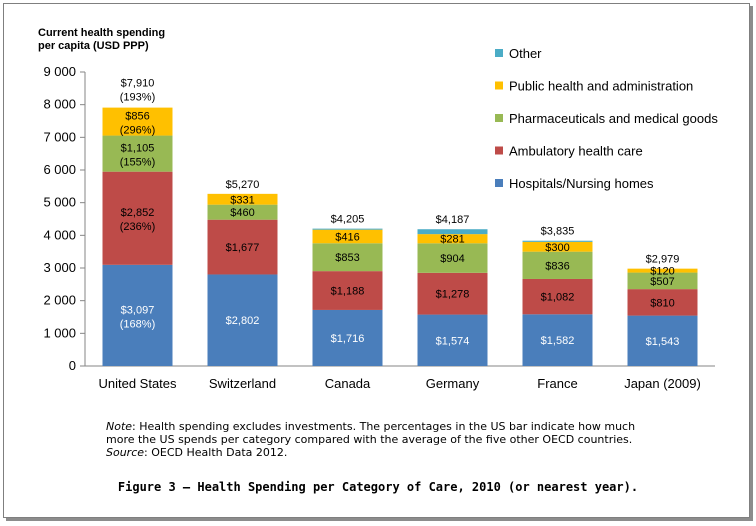  I want to click on legend-label: Pharmaceuticals and medical goods, so click(613, 118).